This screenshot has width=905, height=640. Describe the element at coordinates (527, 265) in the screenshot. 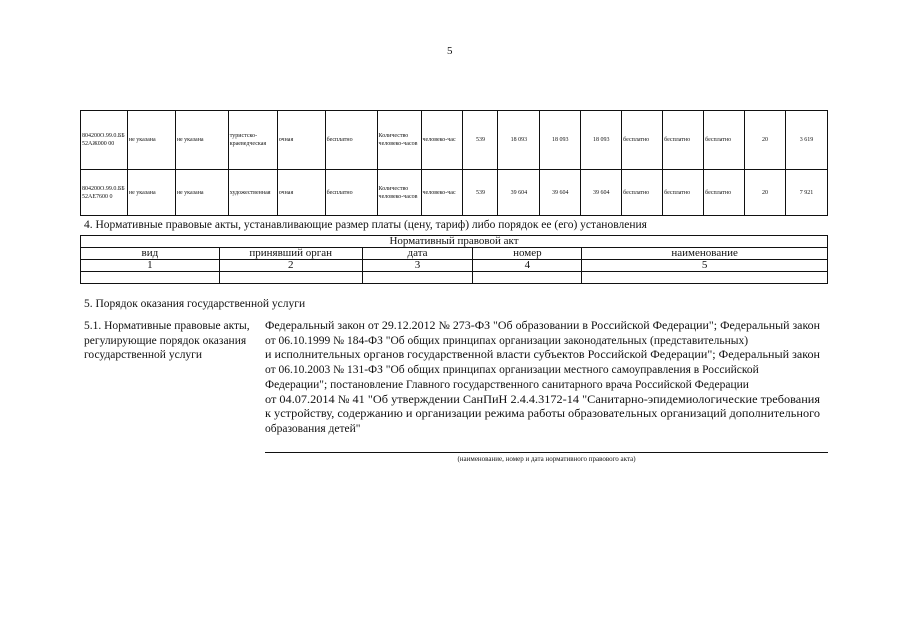

I see `col-number: 4` at that location.